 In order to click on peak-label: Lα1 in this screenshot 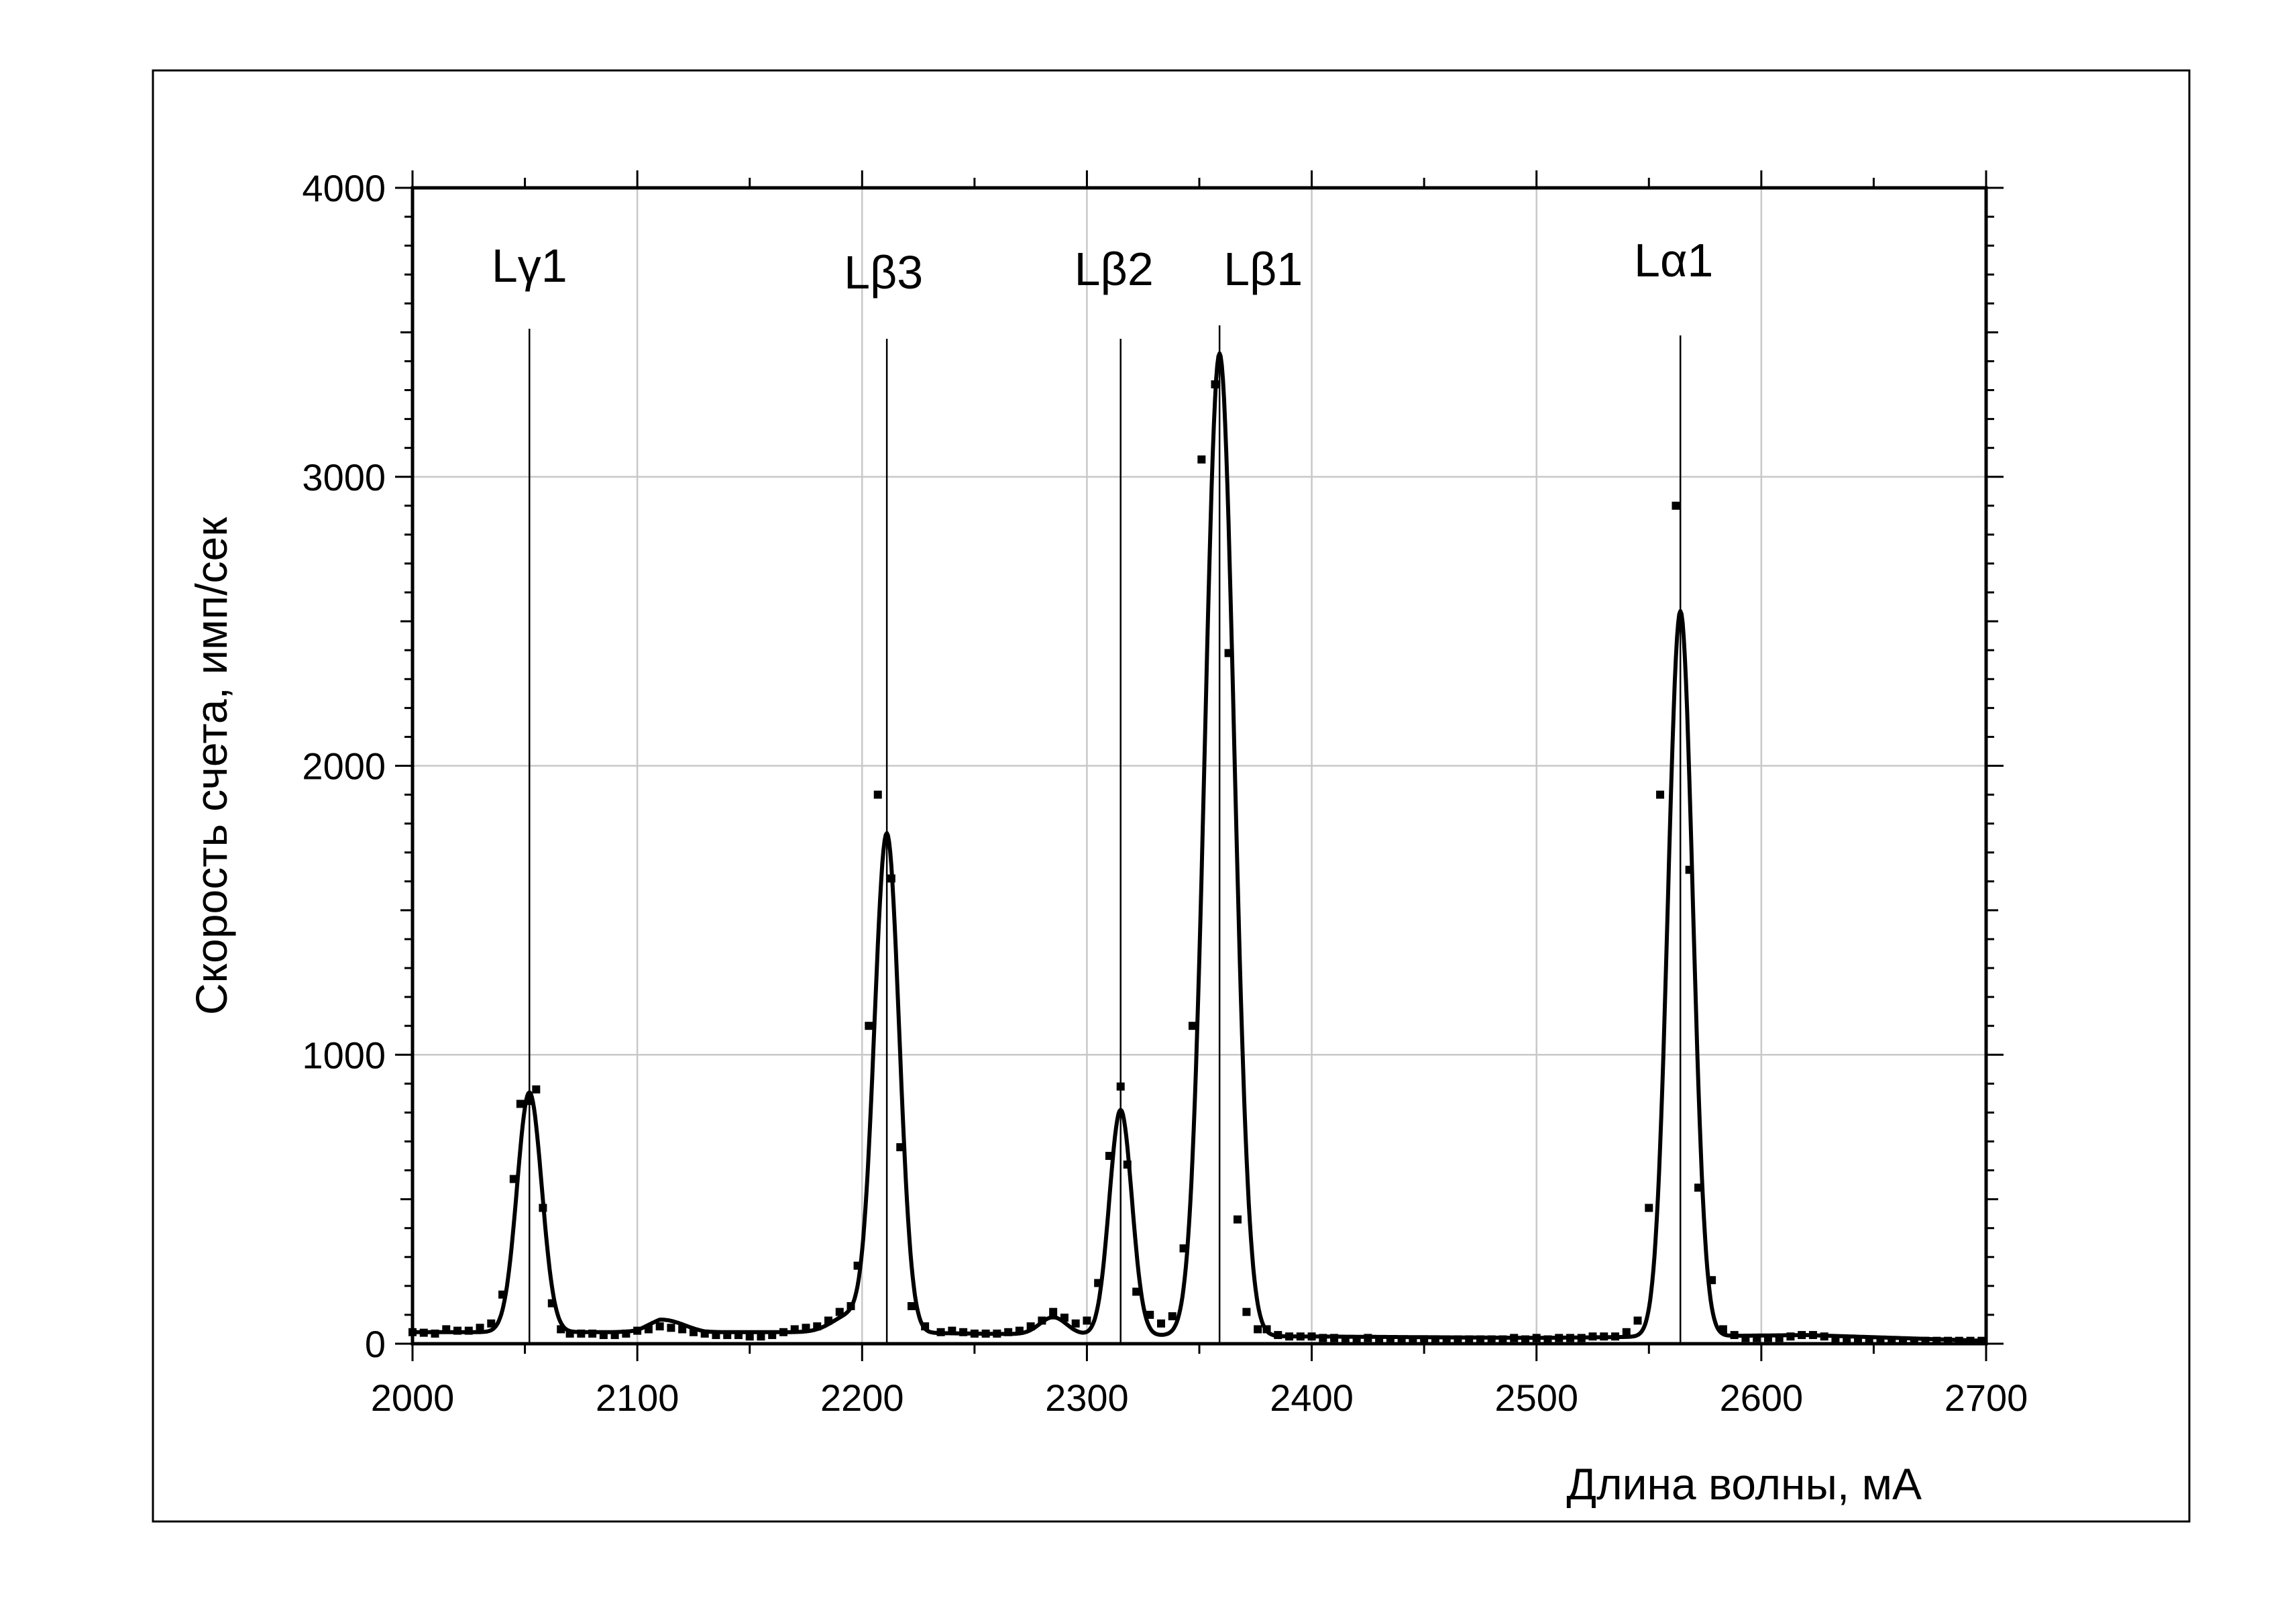, I will do `click(1673, 260)`.